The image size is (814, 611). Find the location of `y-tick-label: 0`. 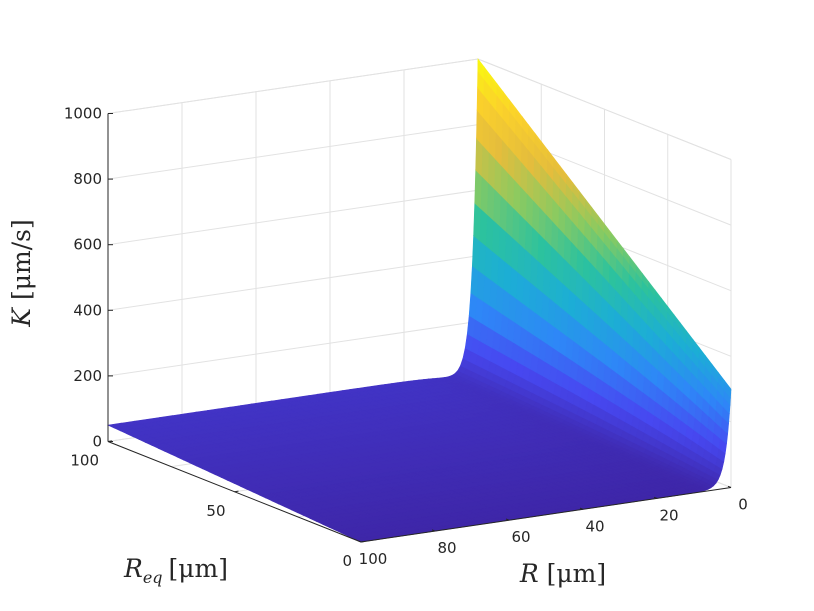

y-tick-label: 0 is located at coordinates (347, 561).